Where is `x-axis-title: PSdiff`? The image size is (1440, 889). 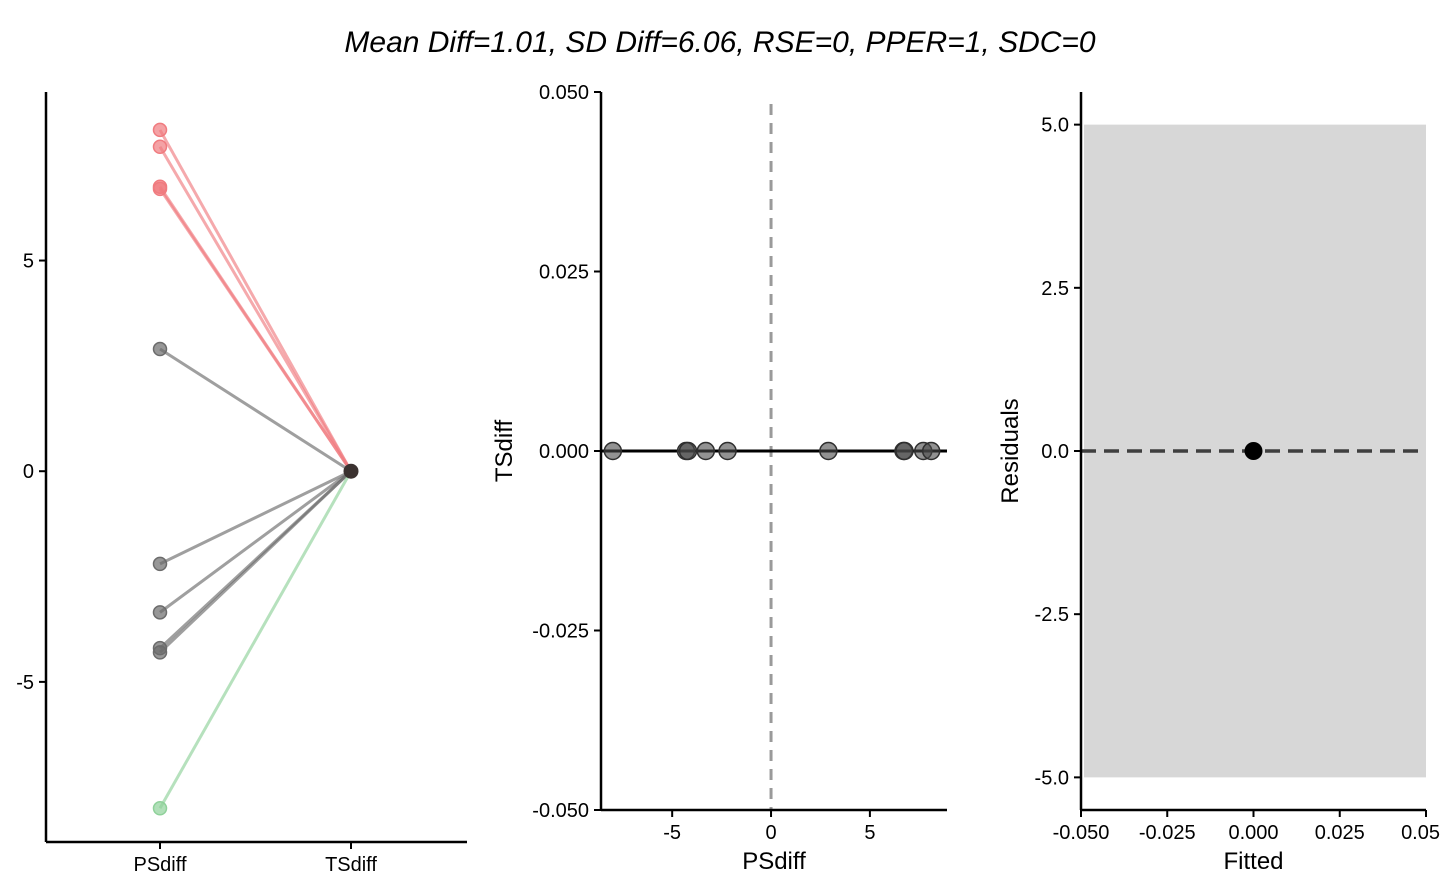
x-axis-title: PSdiff is located at coordinates (774, 861).